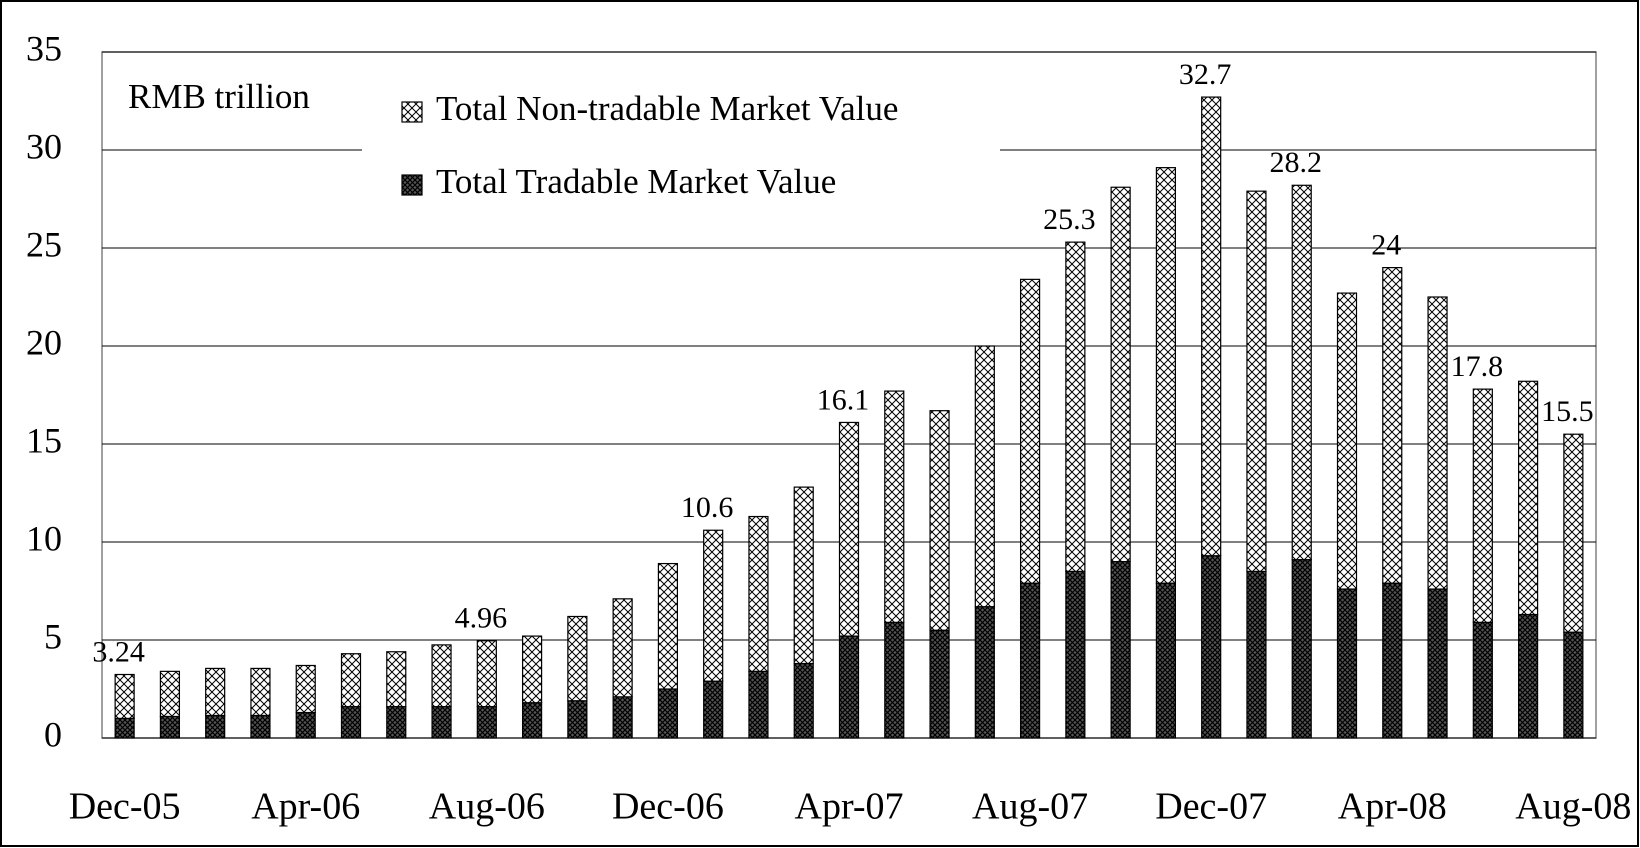 This screenshot has height=848, width=1640. What do you see at coordinates (481, 618) in the screenshot?
I see `total-label: 4.96` at bounding box center [481, 618].